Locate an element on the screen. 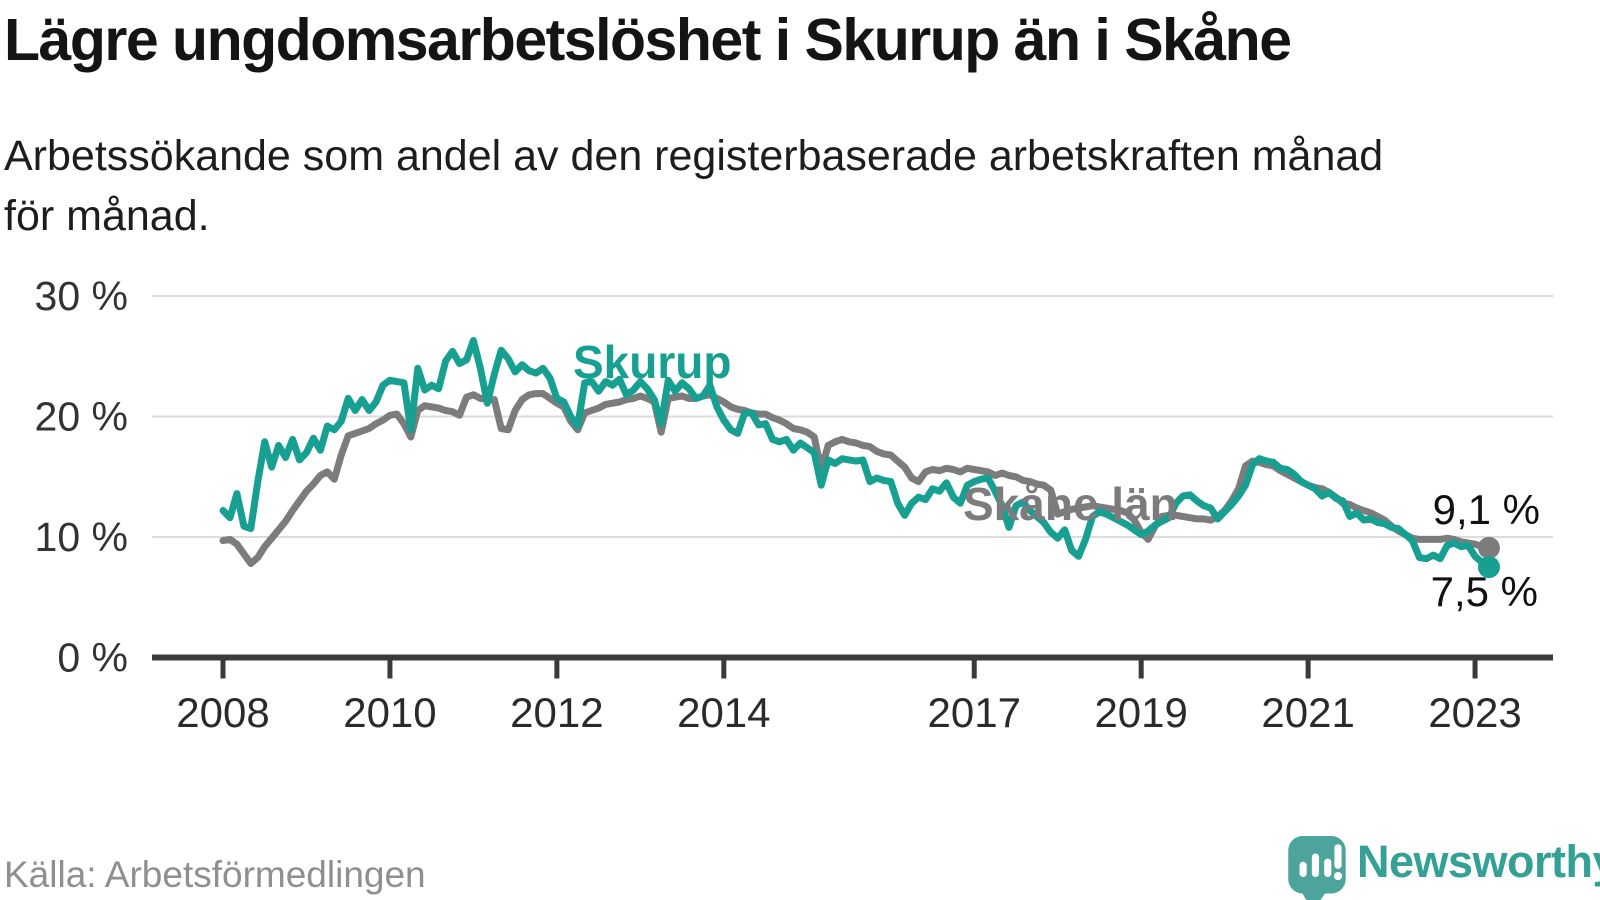 The image size is (1600, 900). x-tick-label-2017: 2017 is located at coordinates (974, 712).